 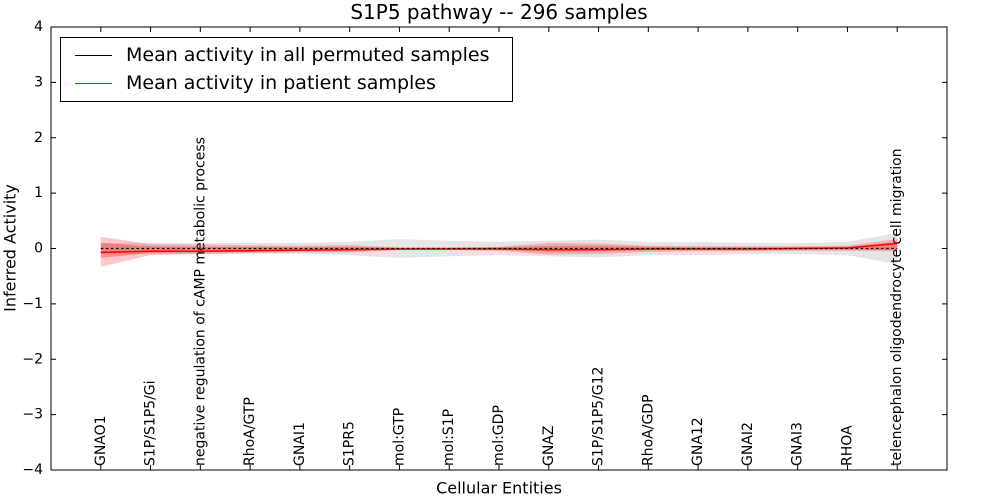 I want to click on y-tick-label: −2, so click(x=32, y=359).